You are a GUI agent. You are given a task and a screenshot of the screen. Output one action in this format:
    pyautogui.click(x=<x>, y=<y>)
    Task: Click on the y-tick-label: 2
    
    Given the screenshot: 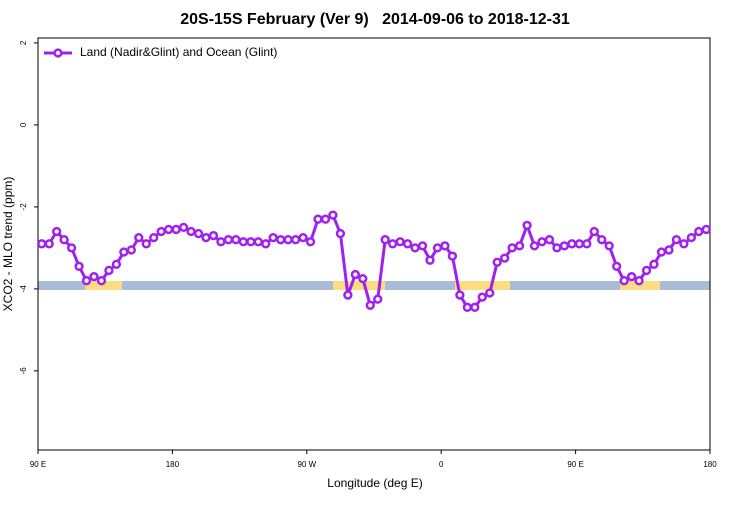 What is the action you would take?
    pyautogui.click(x=23, y=42)
    